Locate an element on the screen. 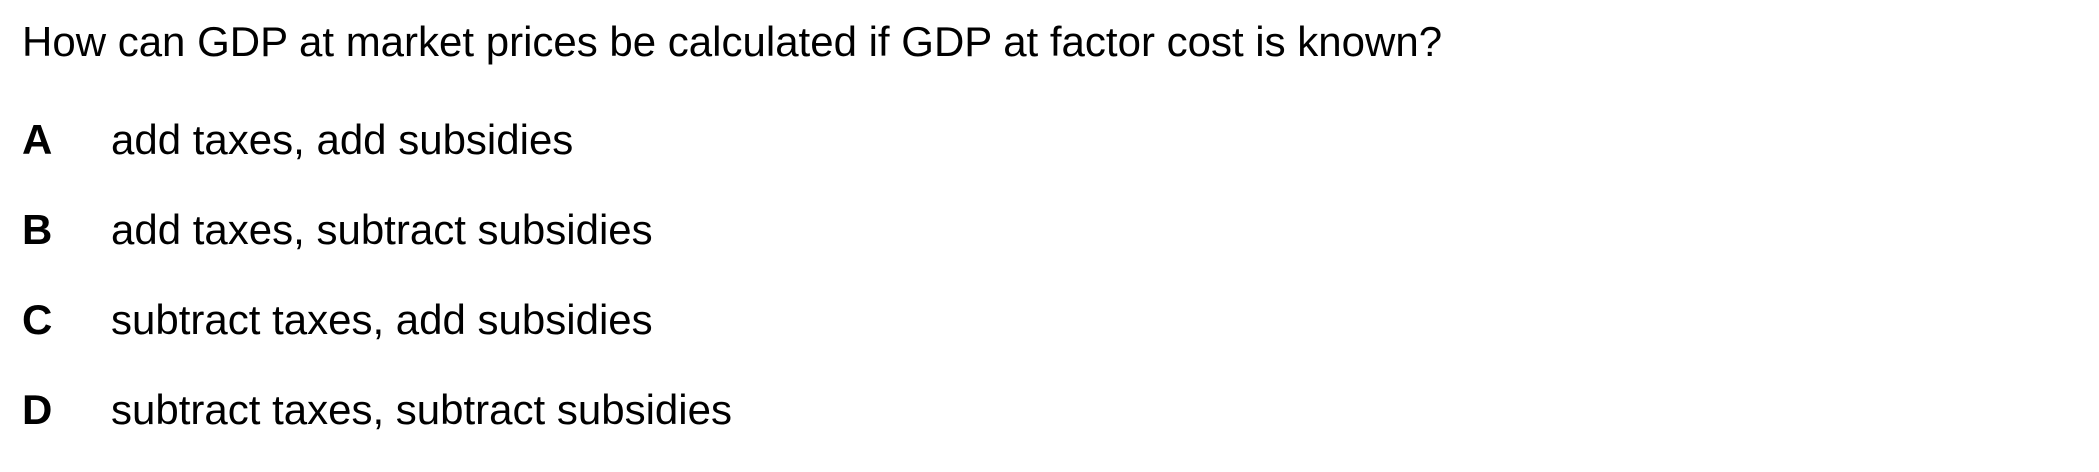  option-d: D subtract taxes, subtract subsidies is located at coordinates (377, 427).